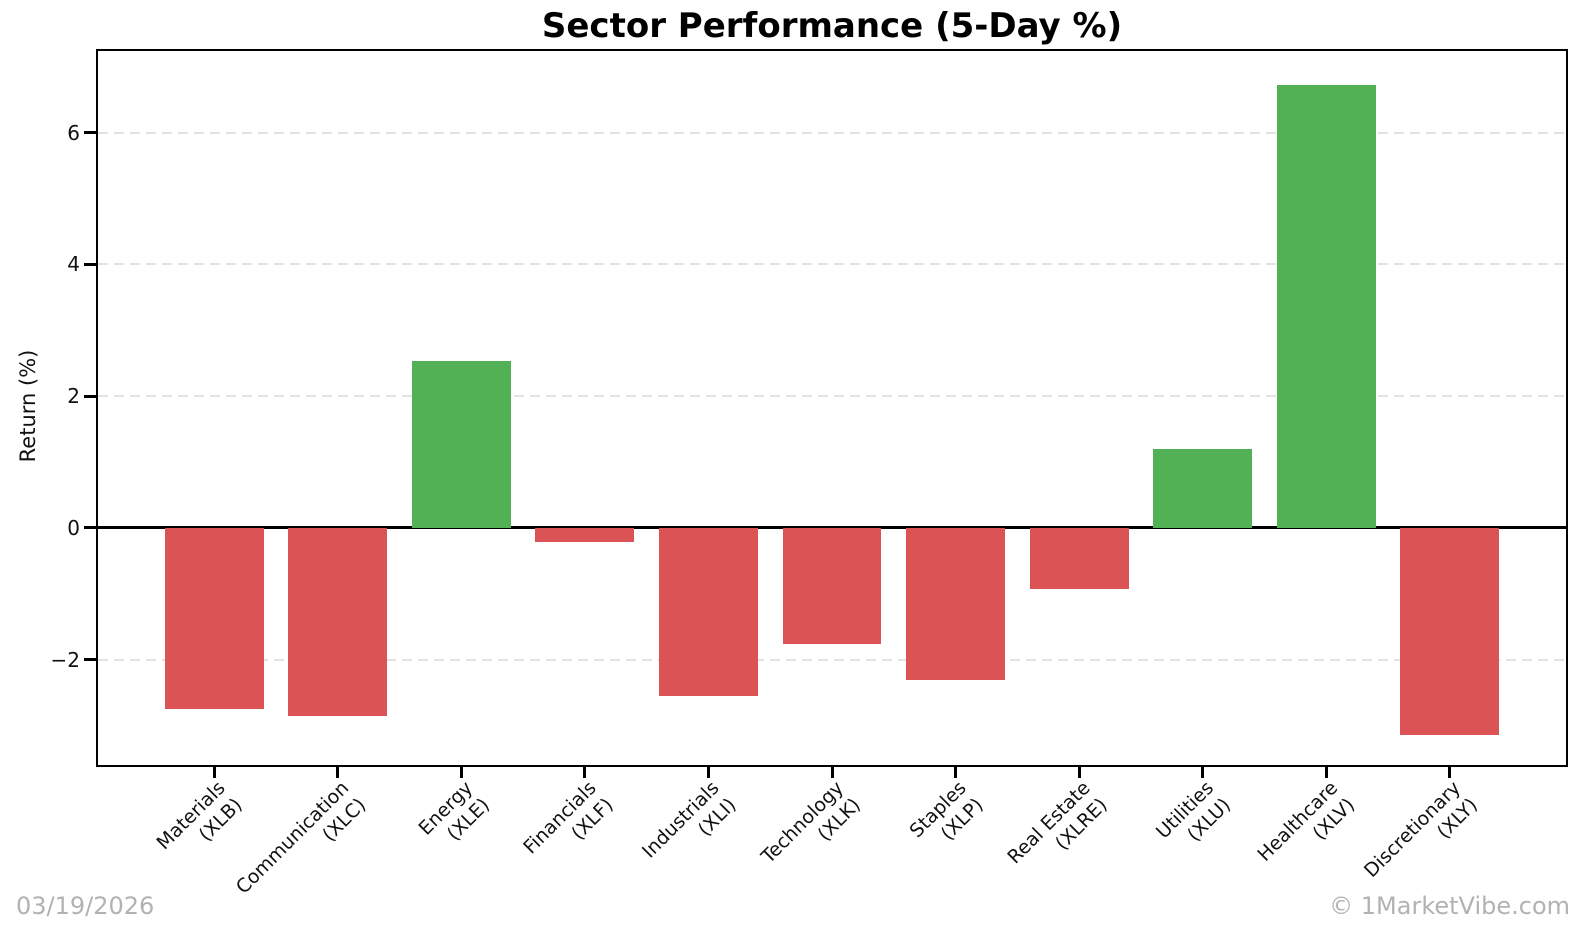  What do you see at coordinates (832, 26) in the screenshot?
I see `chart-title: Sector Performance (5-Day %)` at bounding box center [832, 26].